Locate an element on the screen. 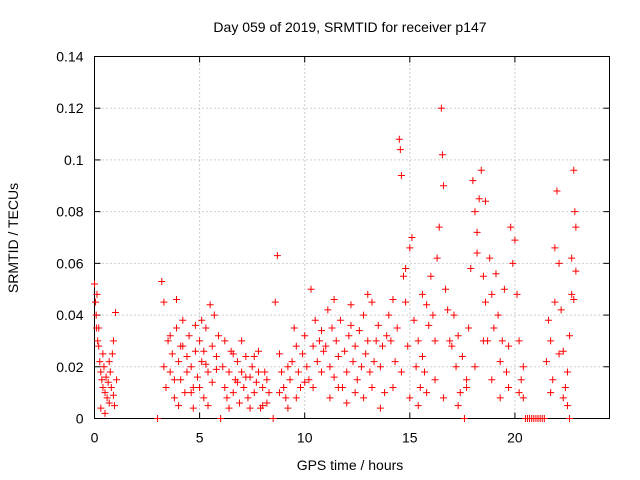 This screenshot has width=640, height=480. y-tick-label: 0 is located at coordinates (80, 419).